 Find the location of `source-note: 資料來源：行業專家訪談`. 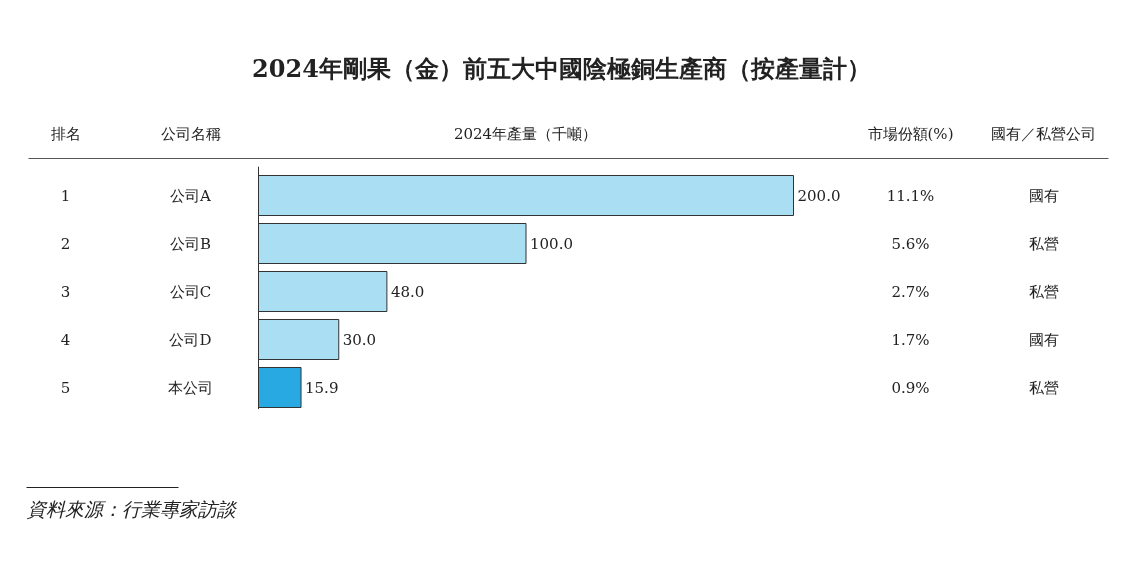

source-note: 資料來源：行業專家訪談 is located at coordinates (131, 508).